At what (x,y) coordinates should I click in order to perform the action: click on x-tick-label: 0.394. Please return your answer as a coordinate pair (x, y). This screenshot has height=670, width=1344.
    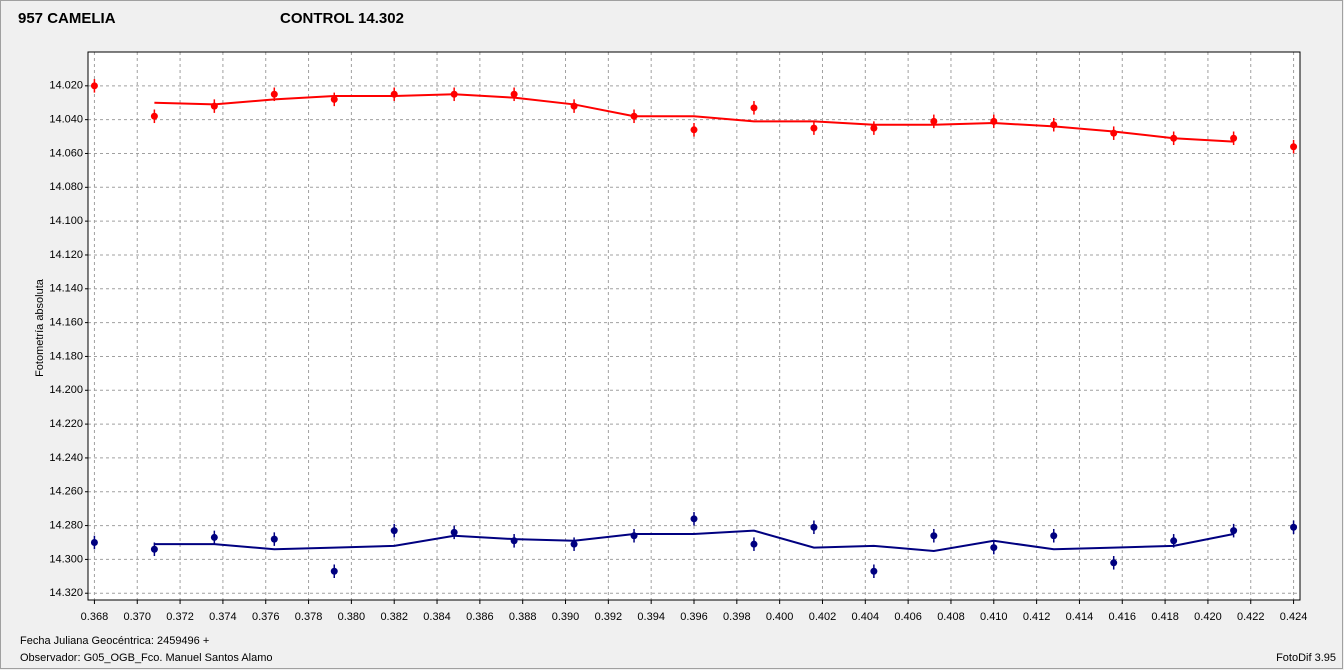
    Looking at the image, I should click on (651, 617).